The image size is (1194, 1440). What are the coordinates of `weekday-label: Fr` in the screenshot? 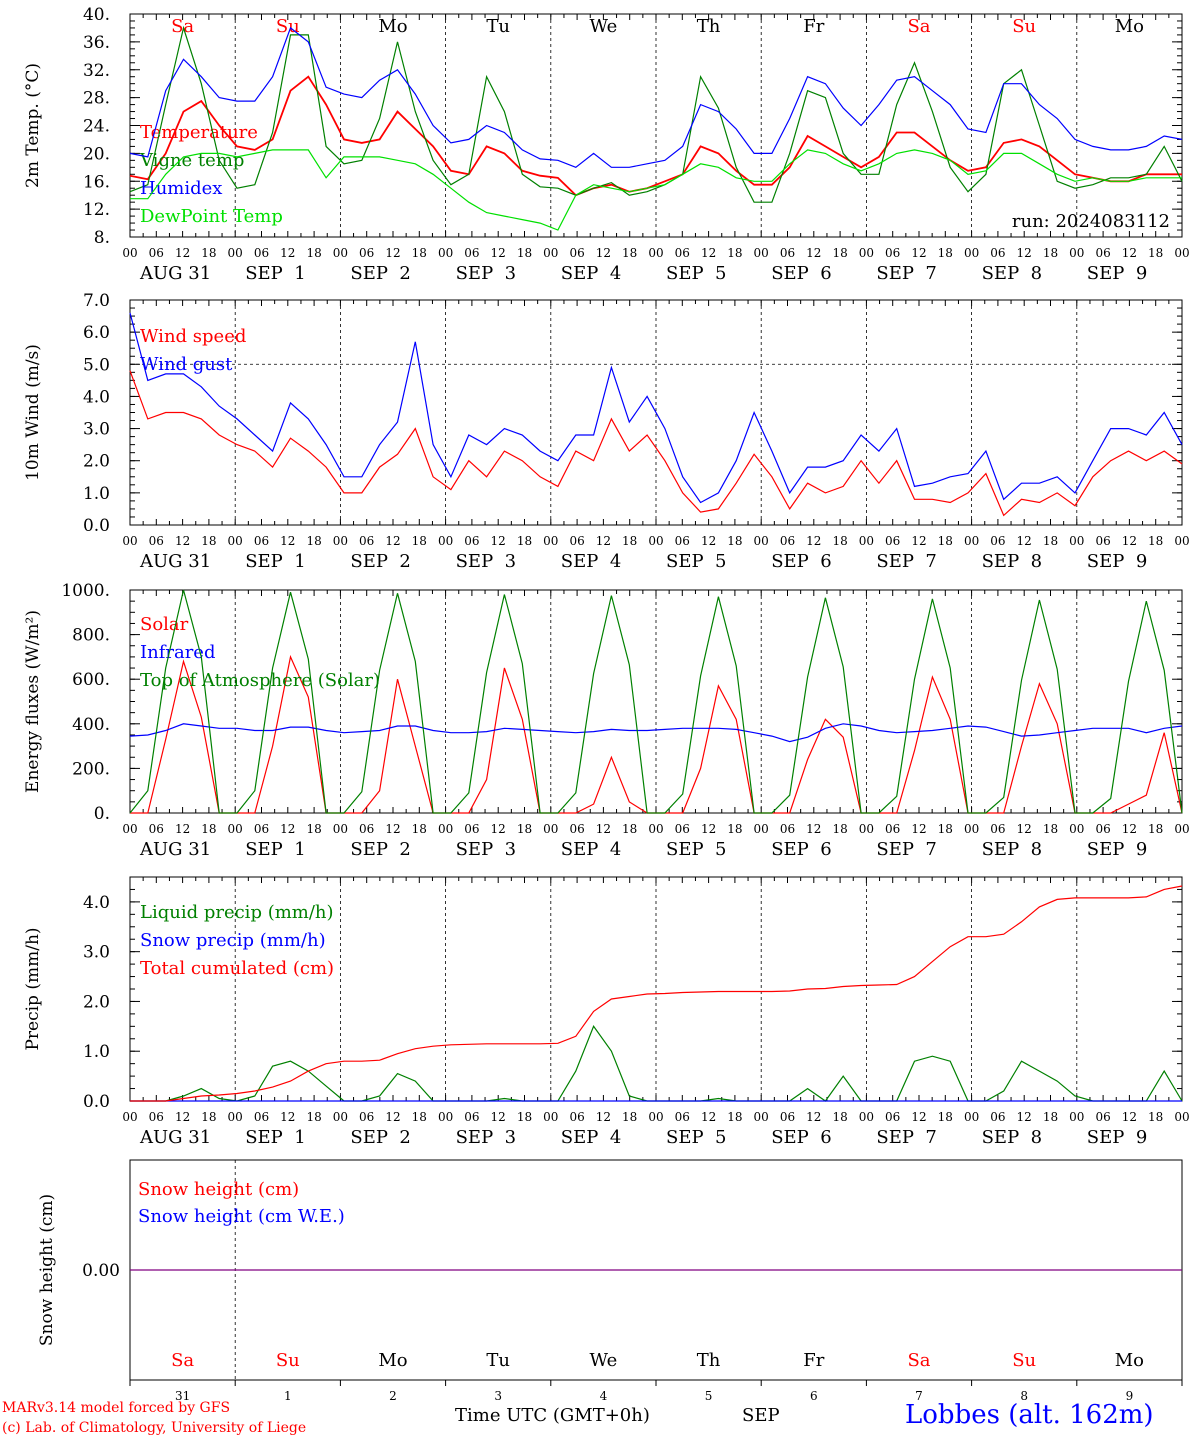 It's located at (813, 26).